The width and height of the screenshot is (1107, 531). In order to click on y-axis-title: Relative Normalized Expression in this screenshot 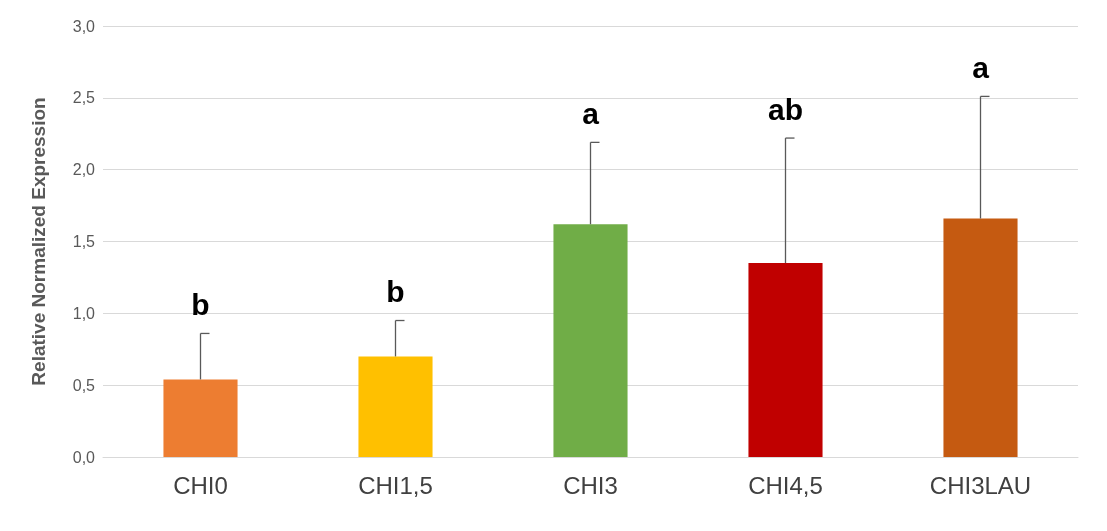, I will do `click(38, 241)`.